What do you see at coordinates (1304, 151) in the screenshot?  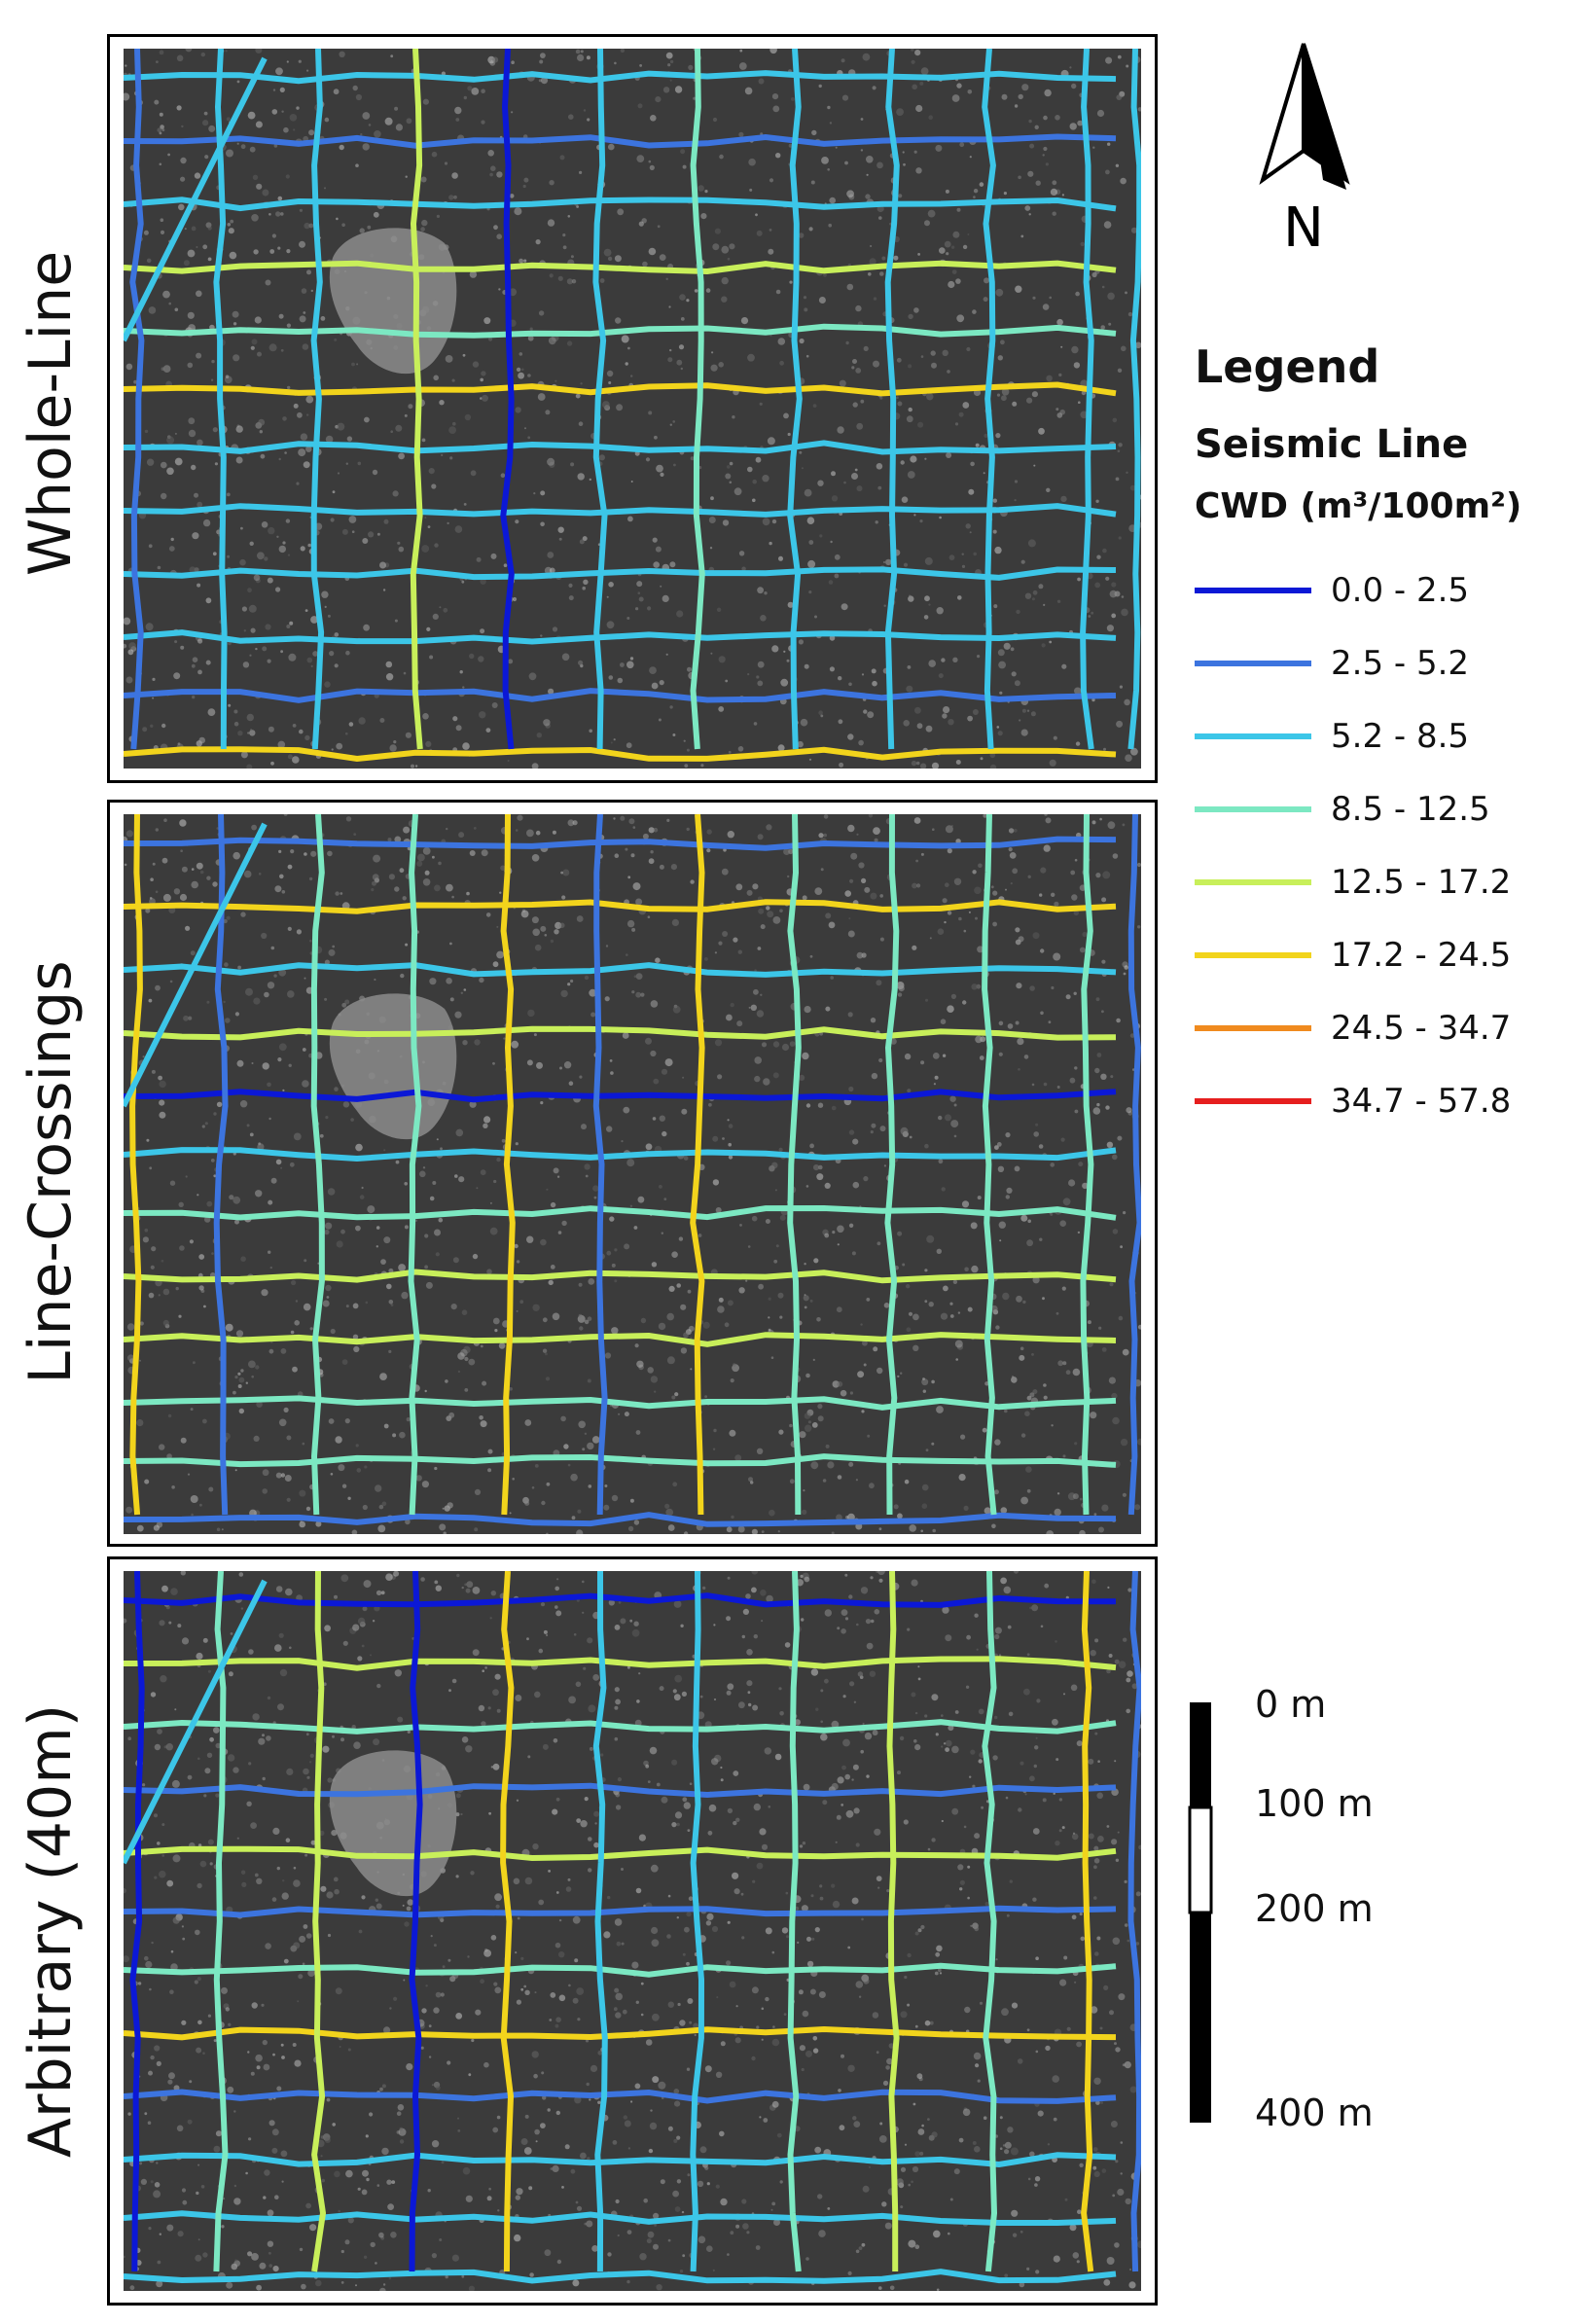 I see `north-arrow-icon: N` at bounding box center [1304, 151].